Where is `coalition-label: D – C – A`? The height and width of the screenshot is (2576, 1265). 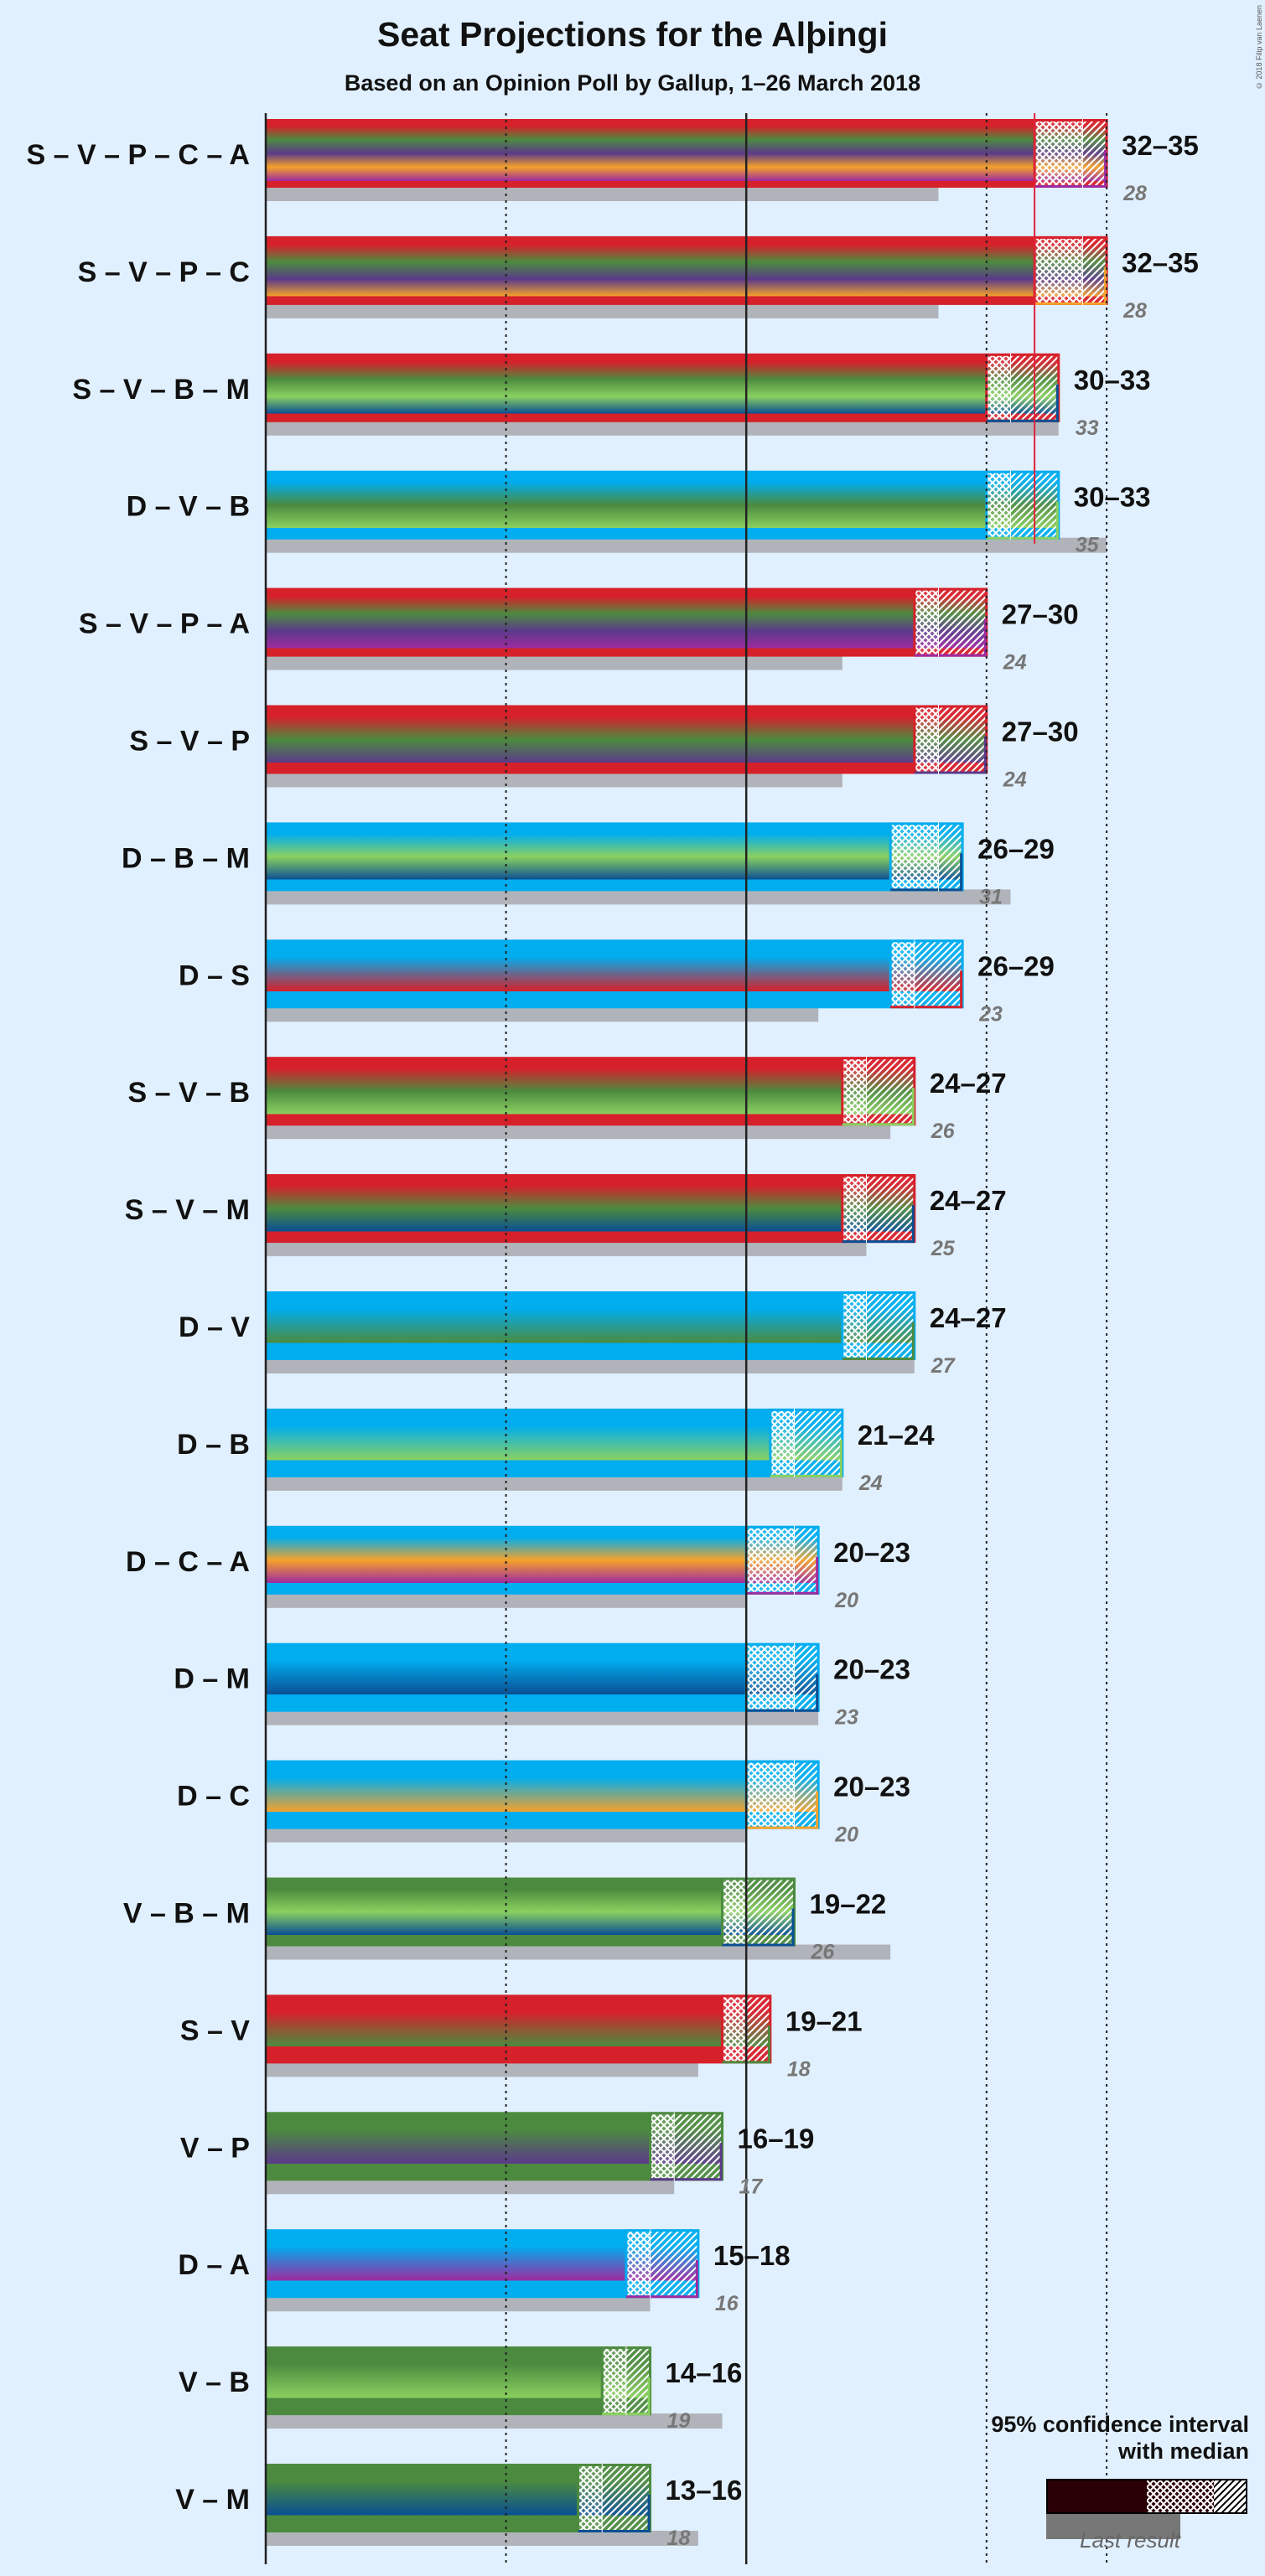 coalition-label: D – C – A is located at coordinates (188, 1562).